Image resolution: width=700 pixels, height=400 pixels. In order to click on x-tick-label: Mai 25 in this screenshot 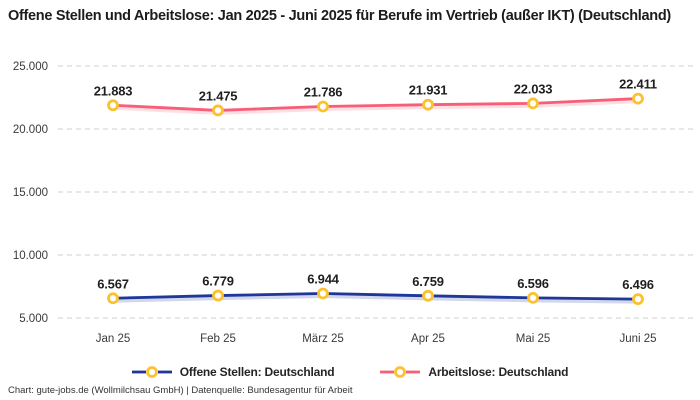, I will do `click(533, 339)`.